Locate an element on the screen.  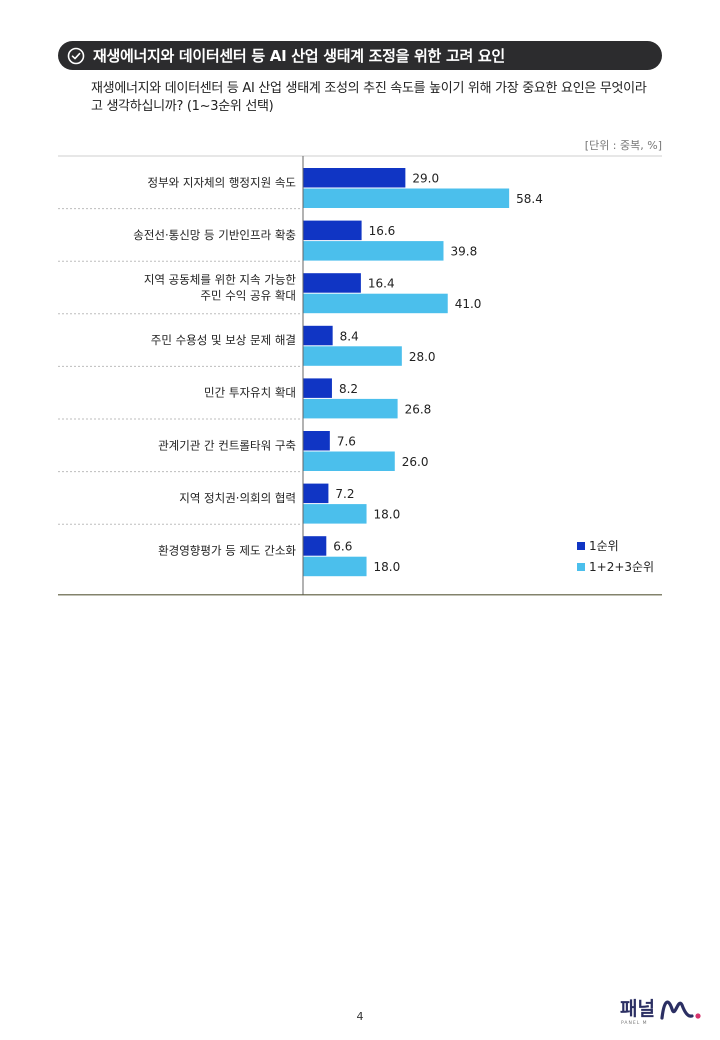
unit-label: [단위 : 중복, %] is located at coordinates (623, 145).